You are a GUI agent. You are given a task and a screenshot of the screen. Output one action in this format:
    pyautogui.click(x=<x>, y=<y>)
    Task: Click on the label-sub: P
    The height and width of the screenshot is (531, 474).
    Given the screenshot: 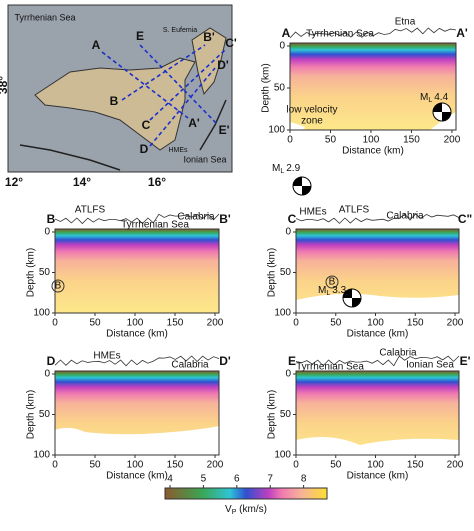 What is the action you would take?
    pyautogui.click(x=234, y=512)
    